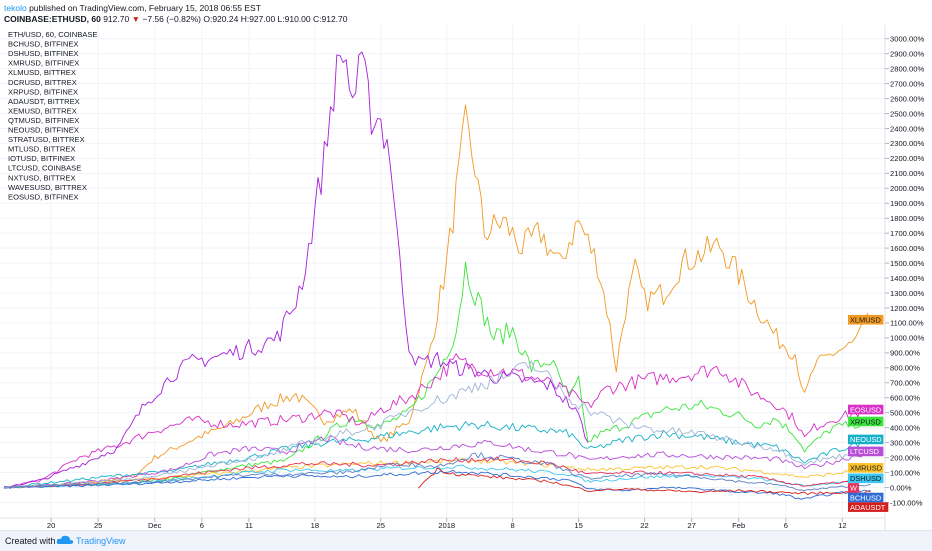  Describe the element at coordinates (315, 525) in the screenshot. I see `x-tick-label: 18` at that location.